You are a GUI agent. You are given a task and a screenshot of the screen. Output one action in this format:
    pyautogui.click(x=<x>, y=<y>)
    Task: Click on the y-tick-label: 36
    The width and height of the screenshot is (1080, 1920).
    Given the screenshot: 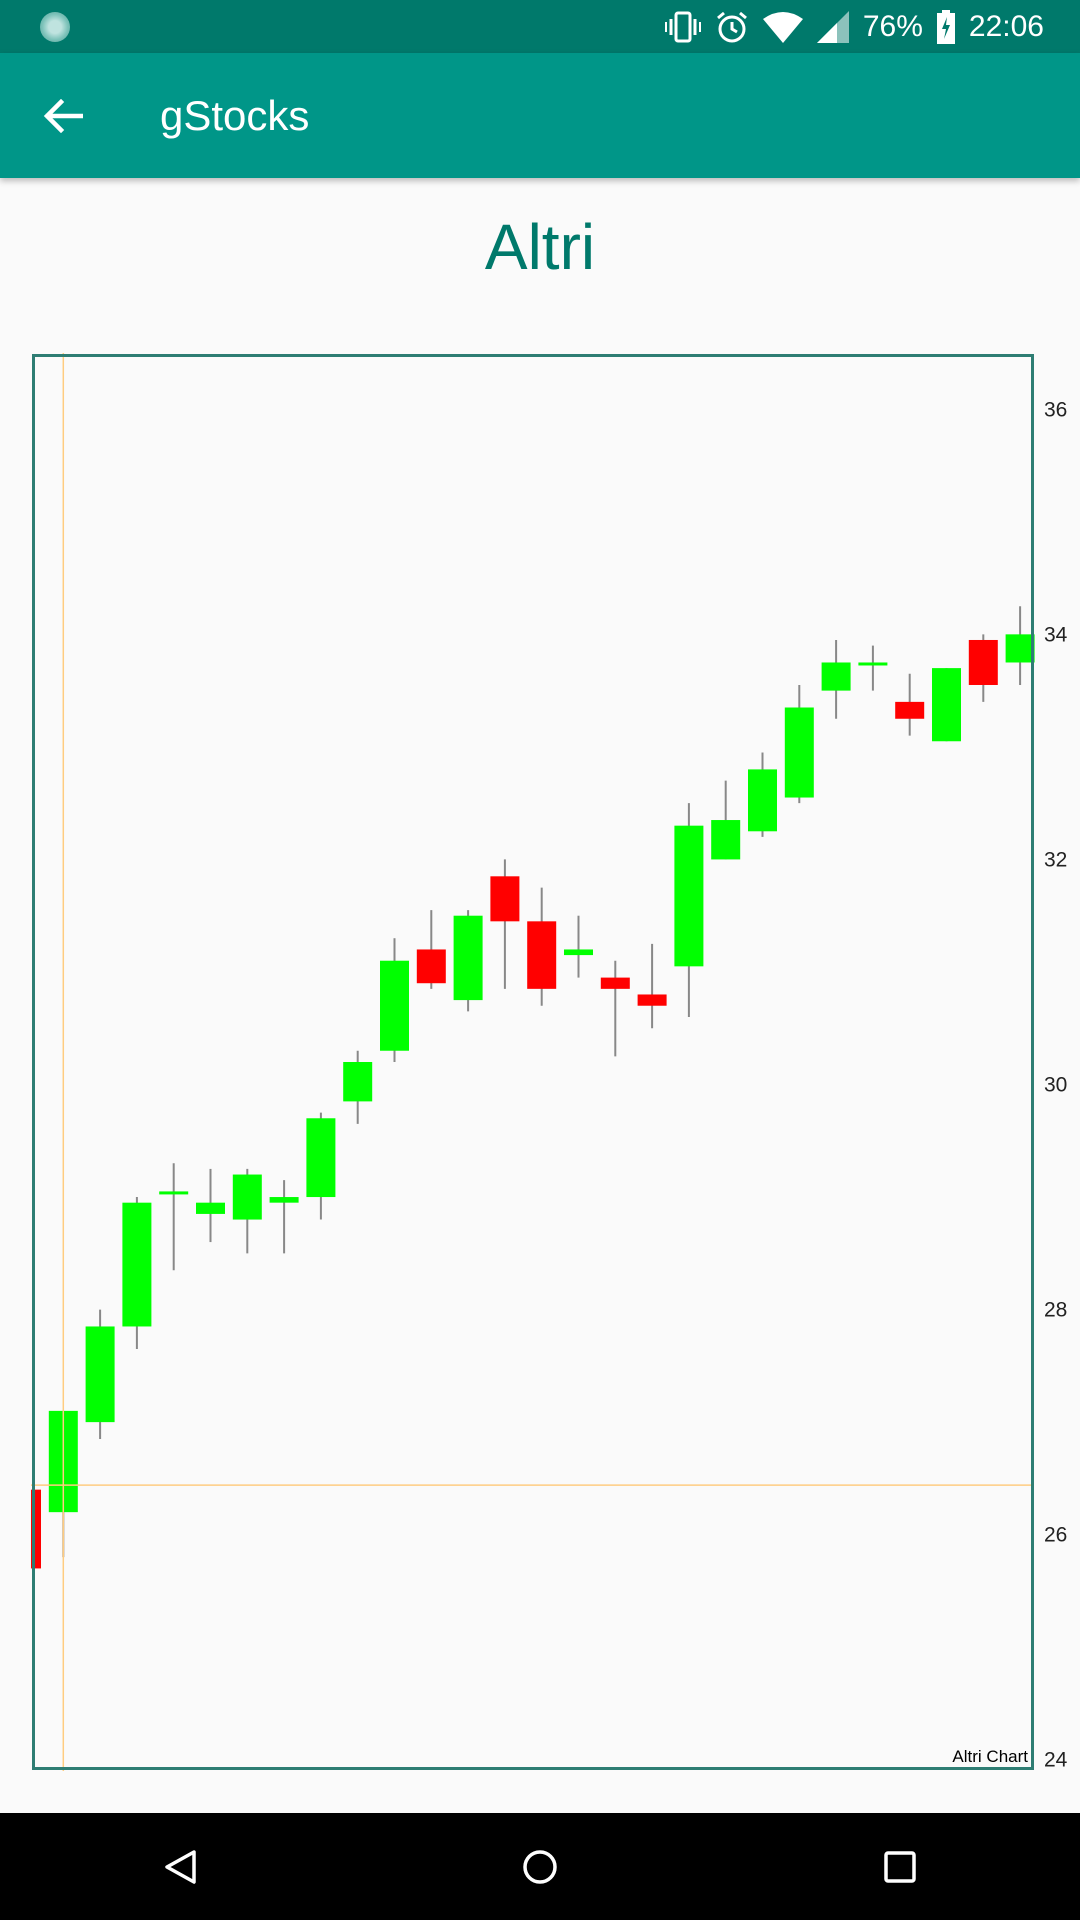 What is the action you would take?
    pyautogui.click(x=1055, y=409)
    